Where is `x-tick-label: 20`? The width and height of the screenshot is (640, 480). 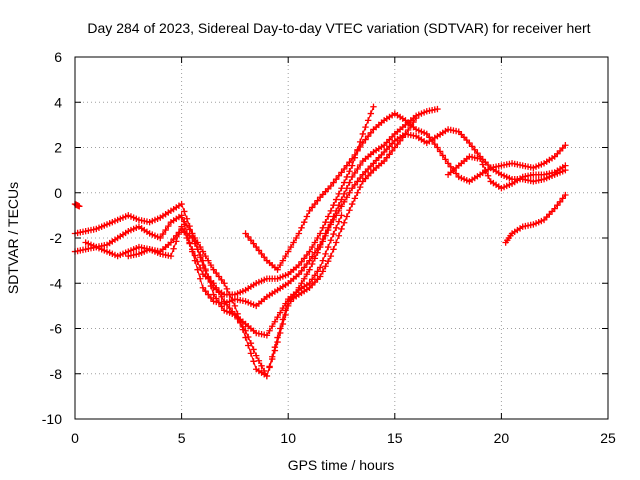
x-tick-label: 20 is located at coordinates (502, 438).